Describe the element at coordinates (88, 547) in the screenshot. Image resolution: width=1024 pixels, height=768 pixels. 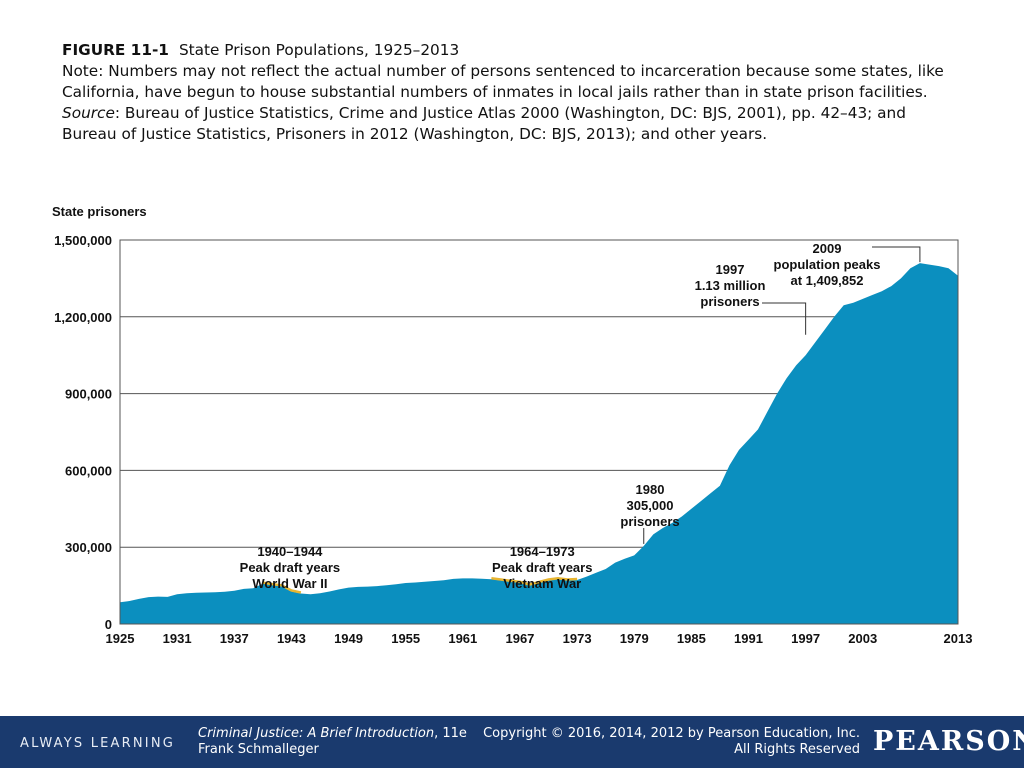
I see `y-tick-label: 300,000` at that location.